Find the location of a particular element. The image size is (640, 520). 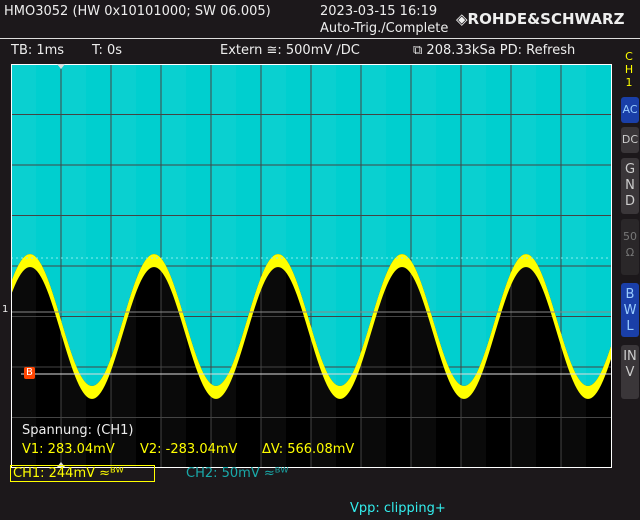

cursor-b-marker: B is located at coordinates (29, 373).